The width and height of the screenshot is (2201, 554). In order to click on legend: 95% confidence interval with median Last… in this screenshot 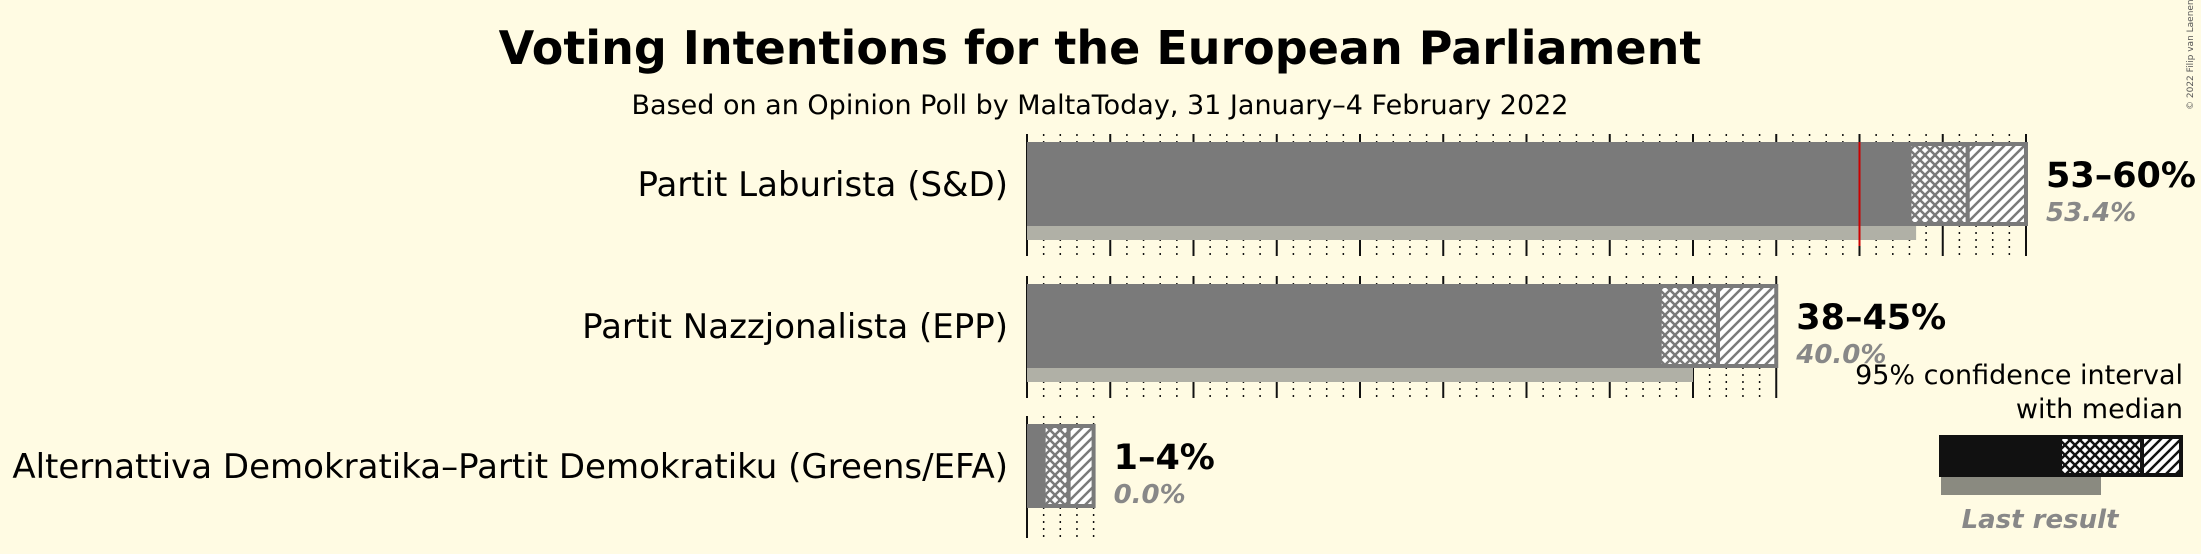, I will do `click(2019, 447)`.